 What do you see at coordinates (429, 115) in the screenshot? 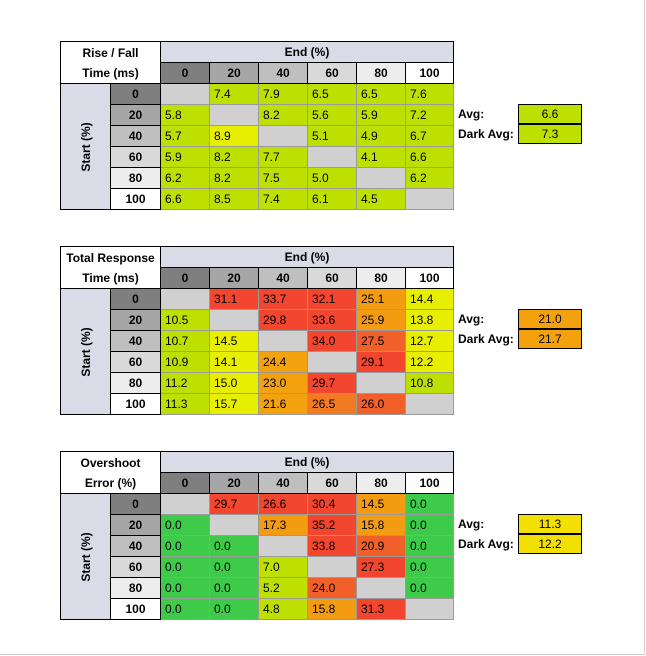
I see `heatmap-cell: 7.2` at bounding box center [429, 115].